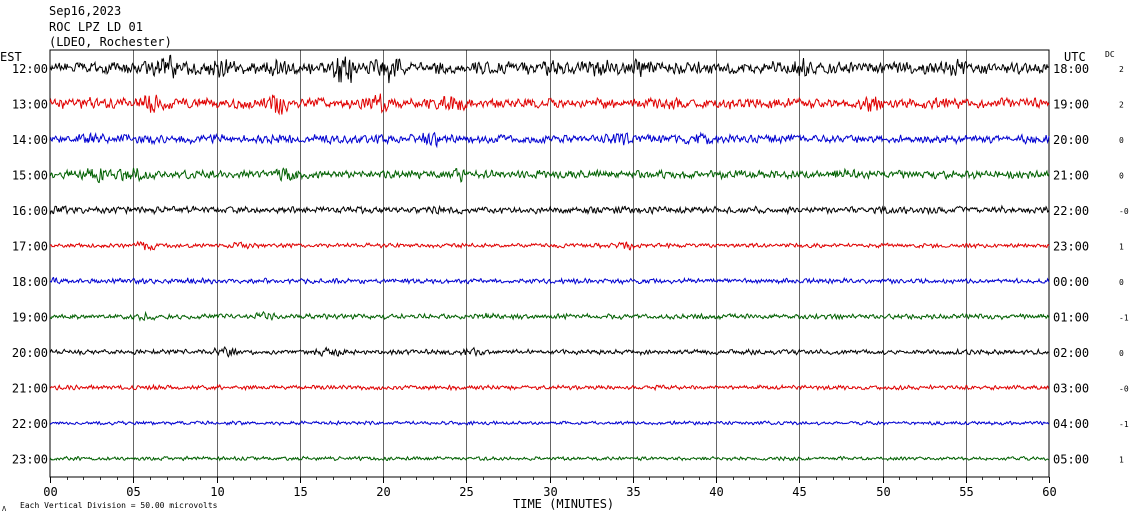 The height and width of the screenshot is (519, 1130). What do you see at coordinates (466, 492) in the screenshot?
I see `x-tick-label: 25` at bounding box center [466, 492].